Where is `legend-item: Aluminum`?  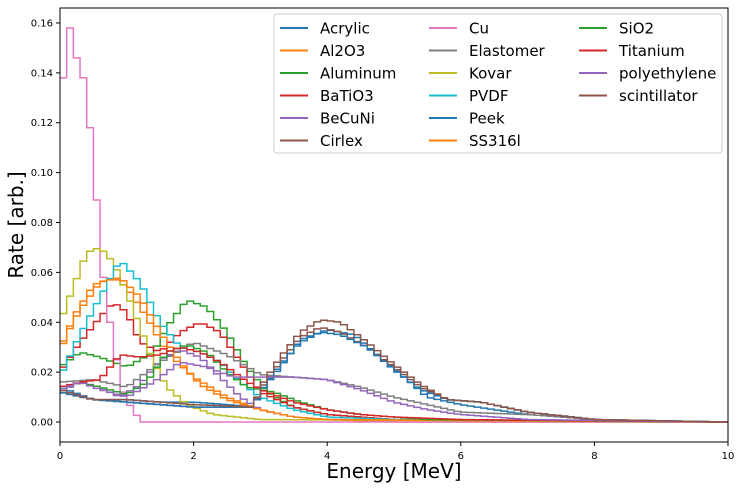
legend-item: Aluminum is located at coordinates (338, 74).